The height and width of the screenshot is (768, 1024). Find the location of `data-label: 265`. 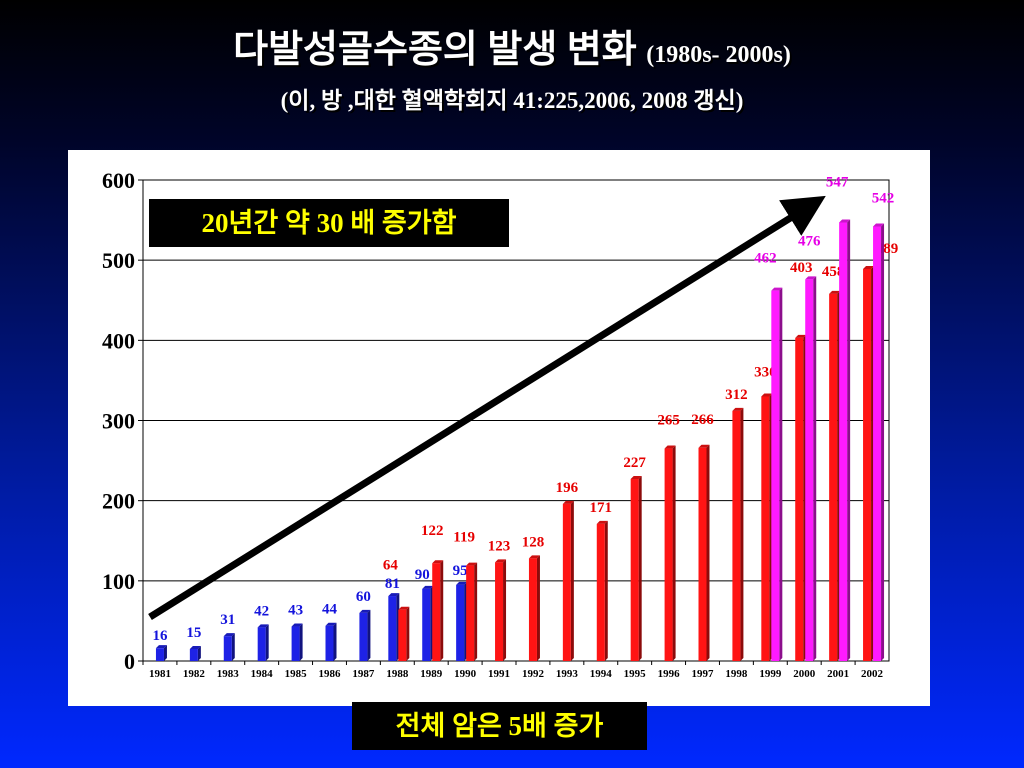

data-label: 265 is located at coordinates (668, 421).